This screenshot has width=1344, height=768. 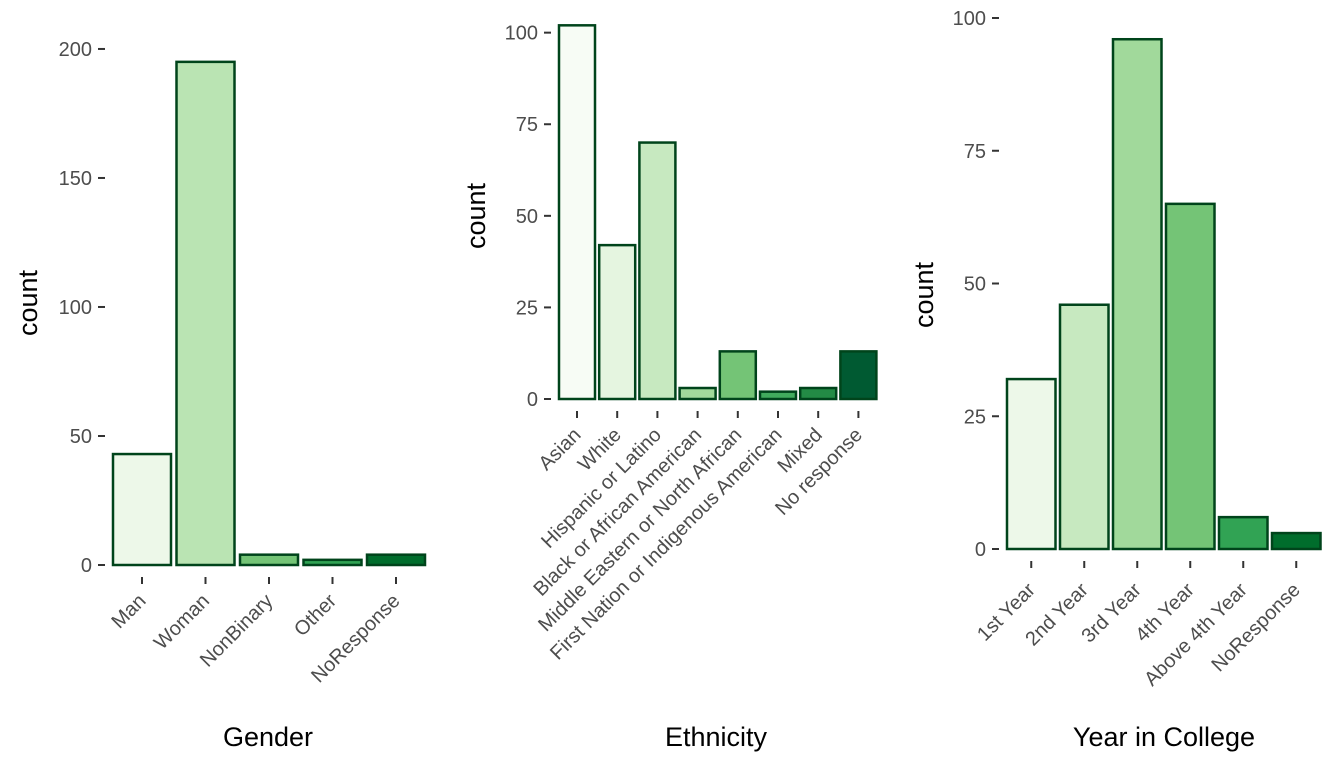 What do you see at coordinates (268, 737) in the screenshot?
I see `gender-x-axis-title: Gender` at bounding box center [268, 737].